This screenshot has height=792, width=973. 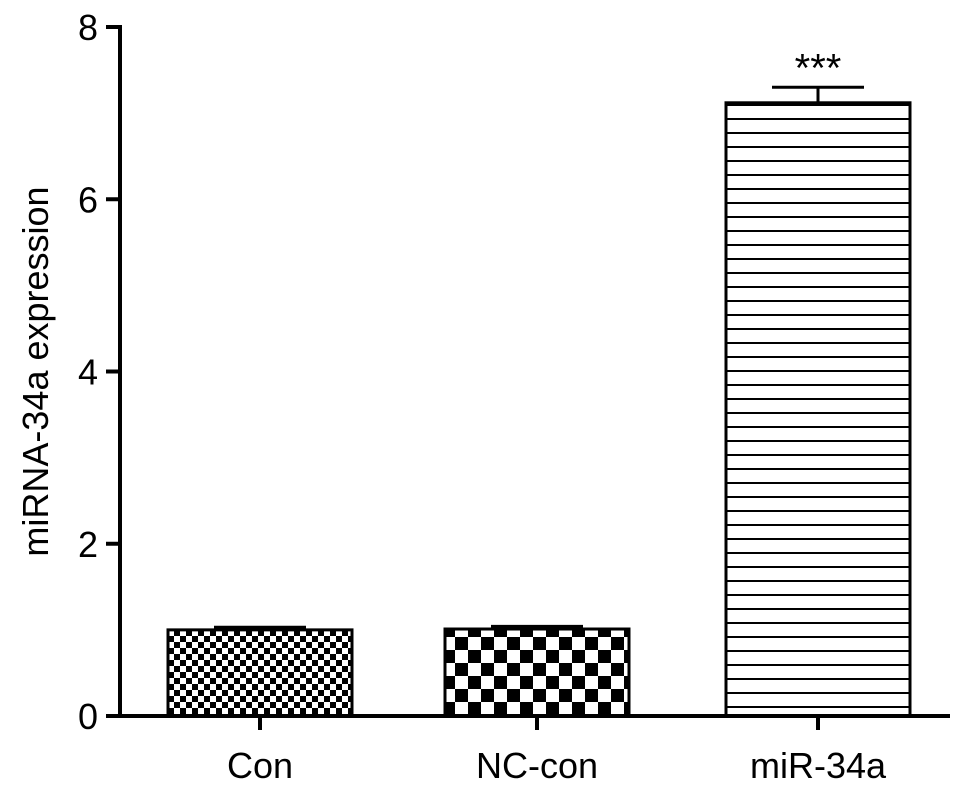 What do you see at coordinates (260, 673) in the screenshot?
I see `bar-con` at bounding box center [260, 673].